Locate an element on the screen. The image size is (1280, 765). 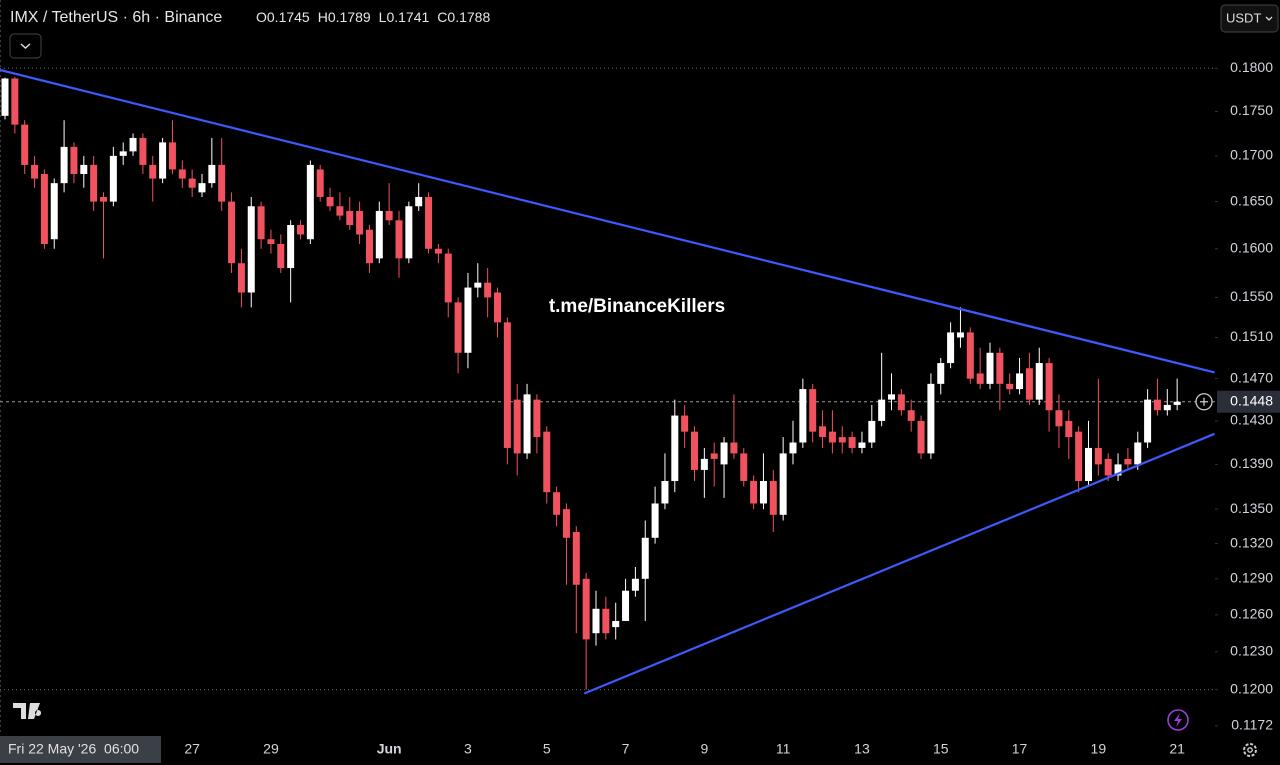
last-price-box is located at coordinates (1248, 401).